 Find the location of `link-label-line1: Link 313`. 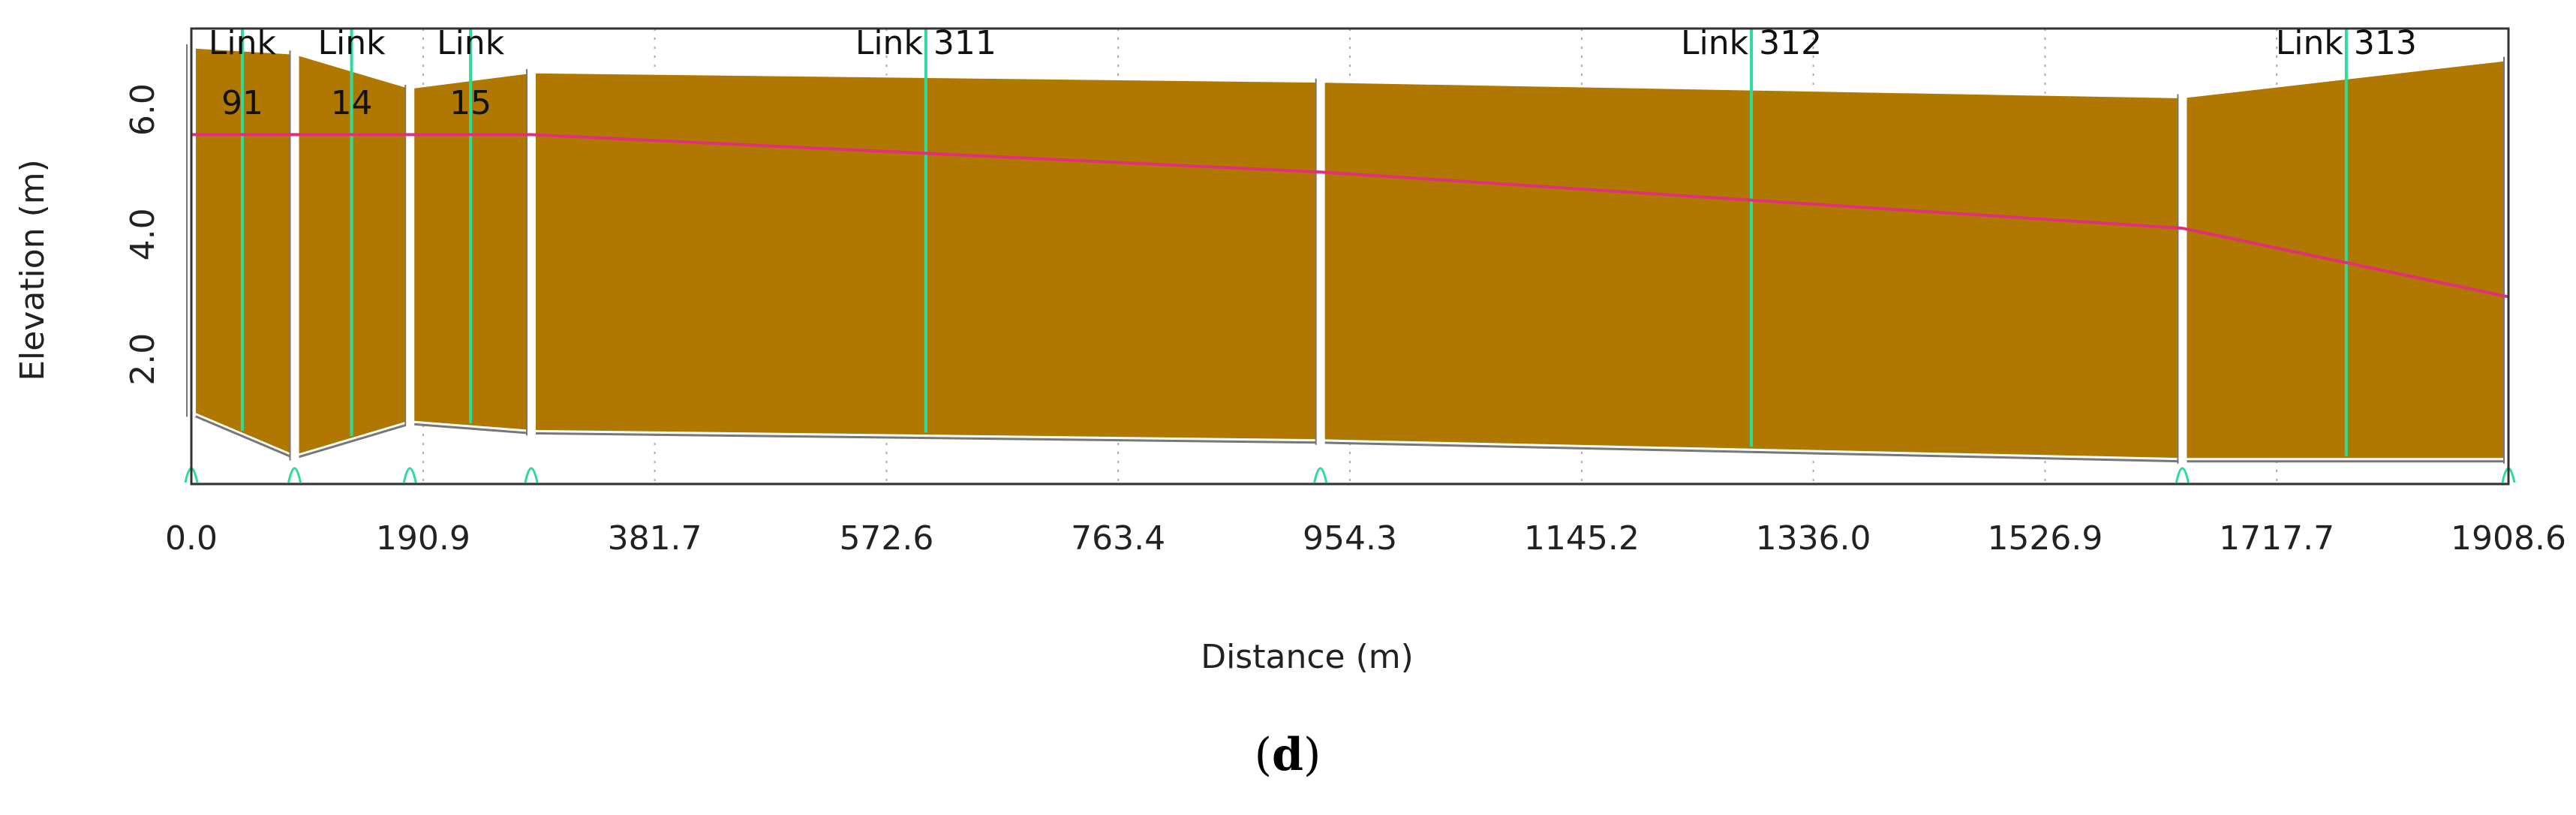

link-label-line1: Link 313 is located at coordinates (2346, 43).